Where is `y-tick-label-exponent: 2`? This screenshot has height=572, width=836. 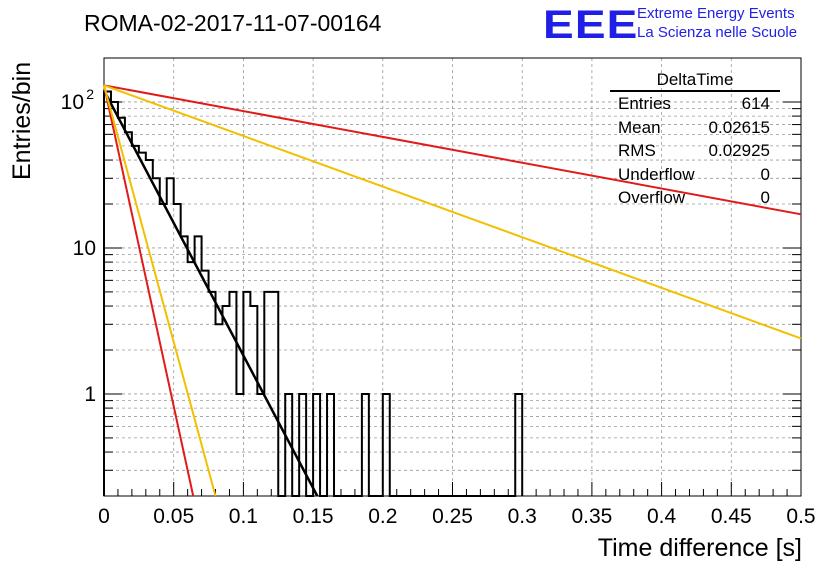 y-tick-label-exponent: 2 is located at coordinates (90, 94).